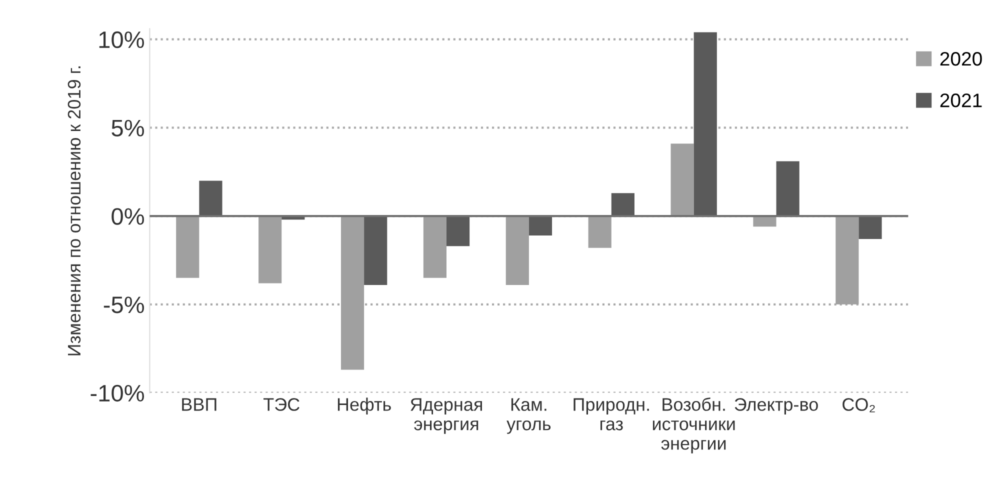 This screenshot has width=998, height=479. I want to click on y-axis-title: Изменения по отношению к 2019 г., so click(74, 211).